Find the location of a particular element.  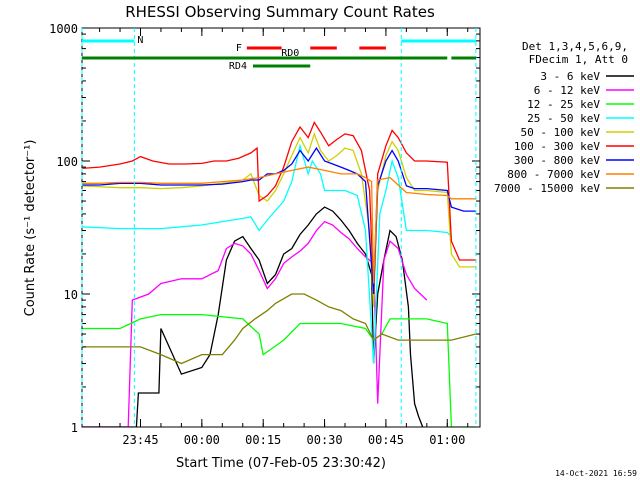

y-tick-label-4: 1000 is located at coordinates (63, 29).